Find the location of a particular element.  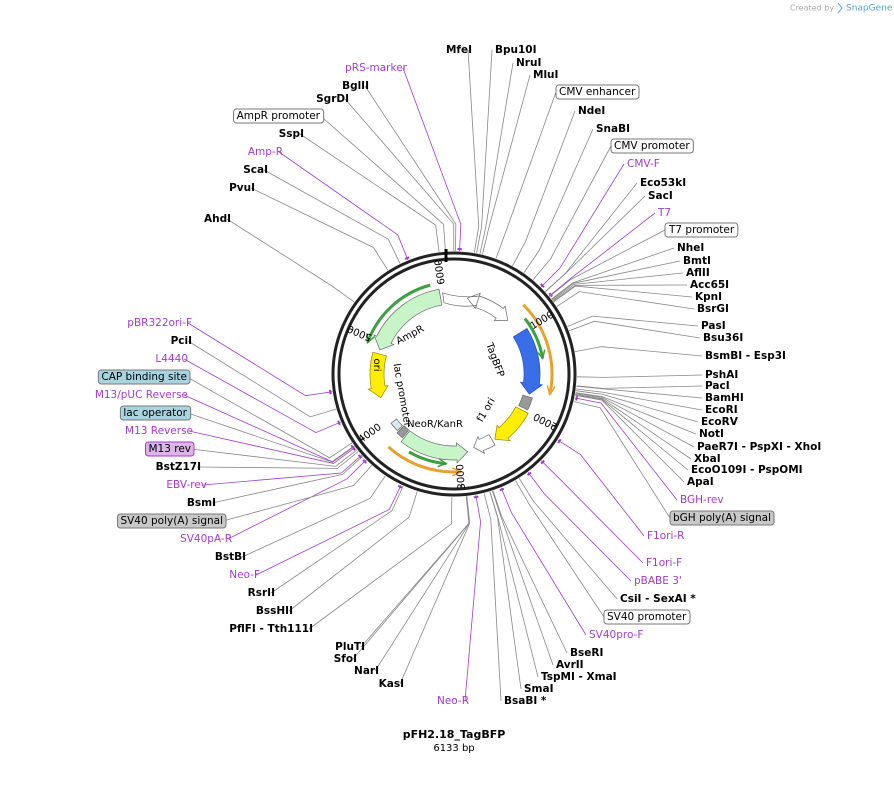

label-name: EcoRV is located at coordinates (720, 422).